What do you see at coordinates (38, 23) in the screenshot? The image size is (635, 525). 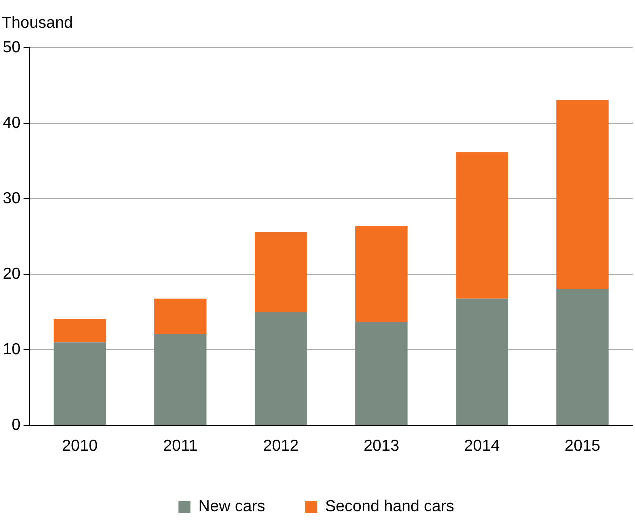 I see `y-axis-title: Thousand` at bounding box center [38, 23].